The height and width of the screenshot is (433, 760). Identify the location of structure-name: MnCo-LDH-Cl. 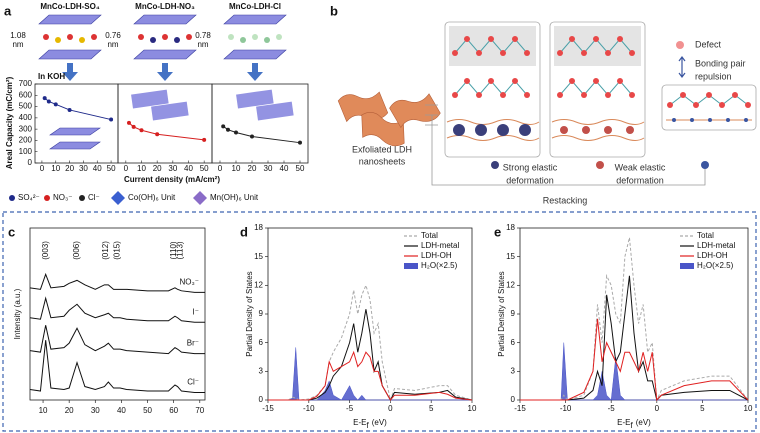
(255, 6).